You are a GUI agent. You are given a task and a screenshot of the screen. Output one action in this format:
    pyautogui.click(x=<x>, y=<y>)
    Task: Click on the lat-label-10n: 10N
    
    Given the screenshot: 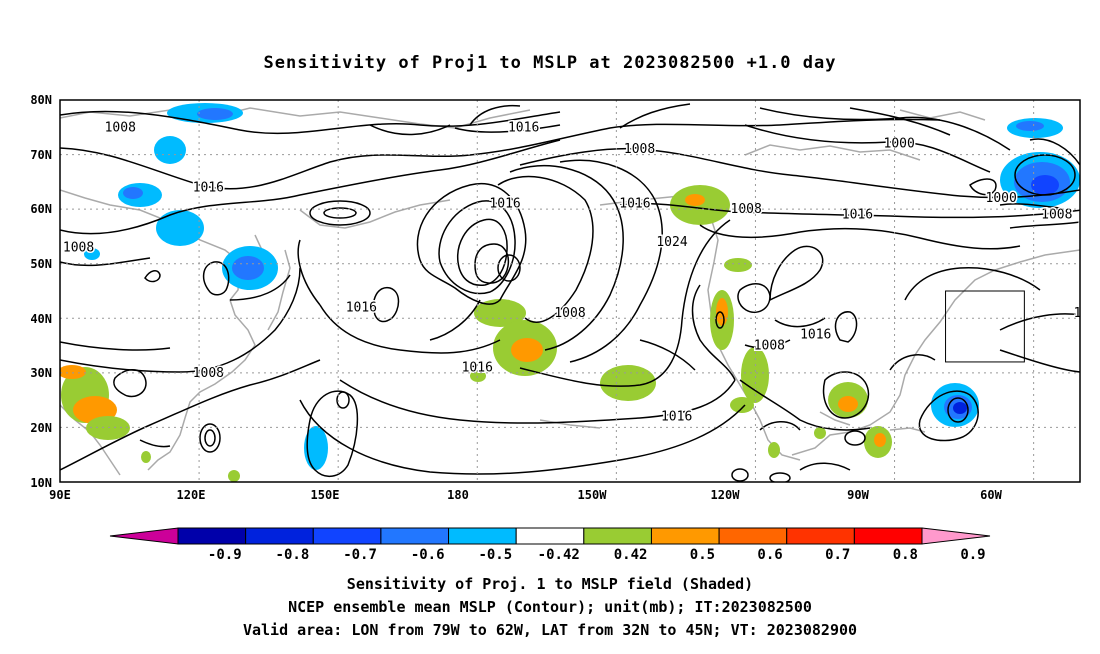 What is the action you would take?
    pyautogui.click(x=41, y=483)
    